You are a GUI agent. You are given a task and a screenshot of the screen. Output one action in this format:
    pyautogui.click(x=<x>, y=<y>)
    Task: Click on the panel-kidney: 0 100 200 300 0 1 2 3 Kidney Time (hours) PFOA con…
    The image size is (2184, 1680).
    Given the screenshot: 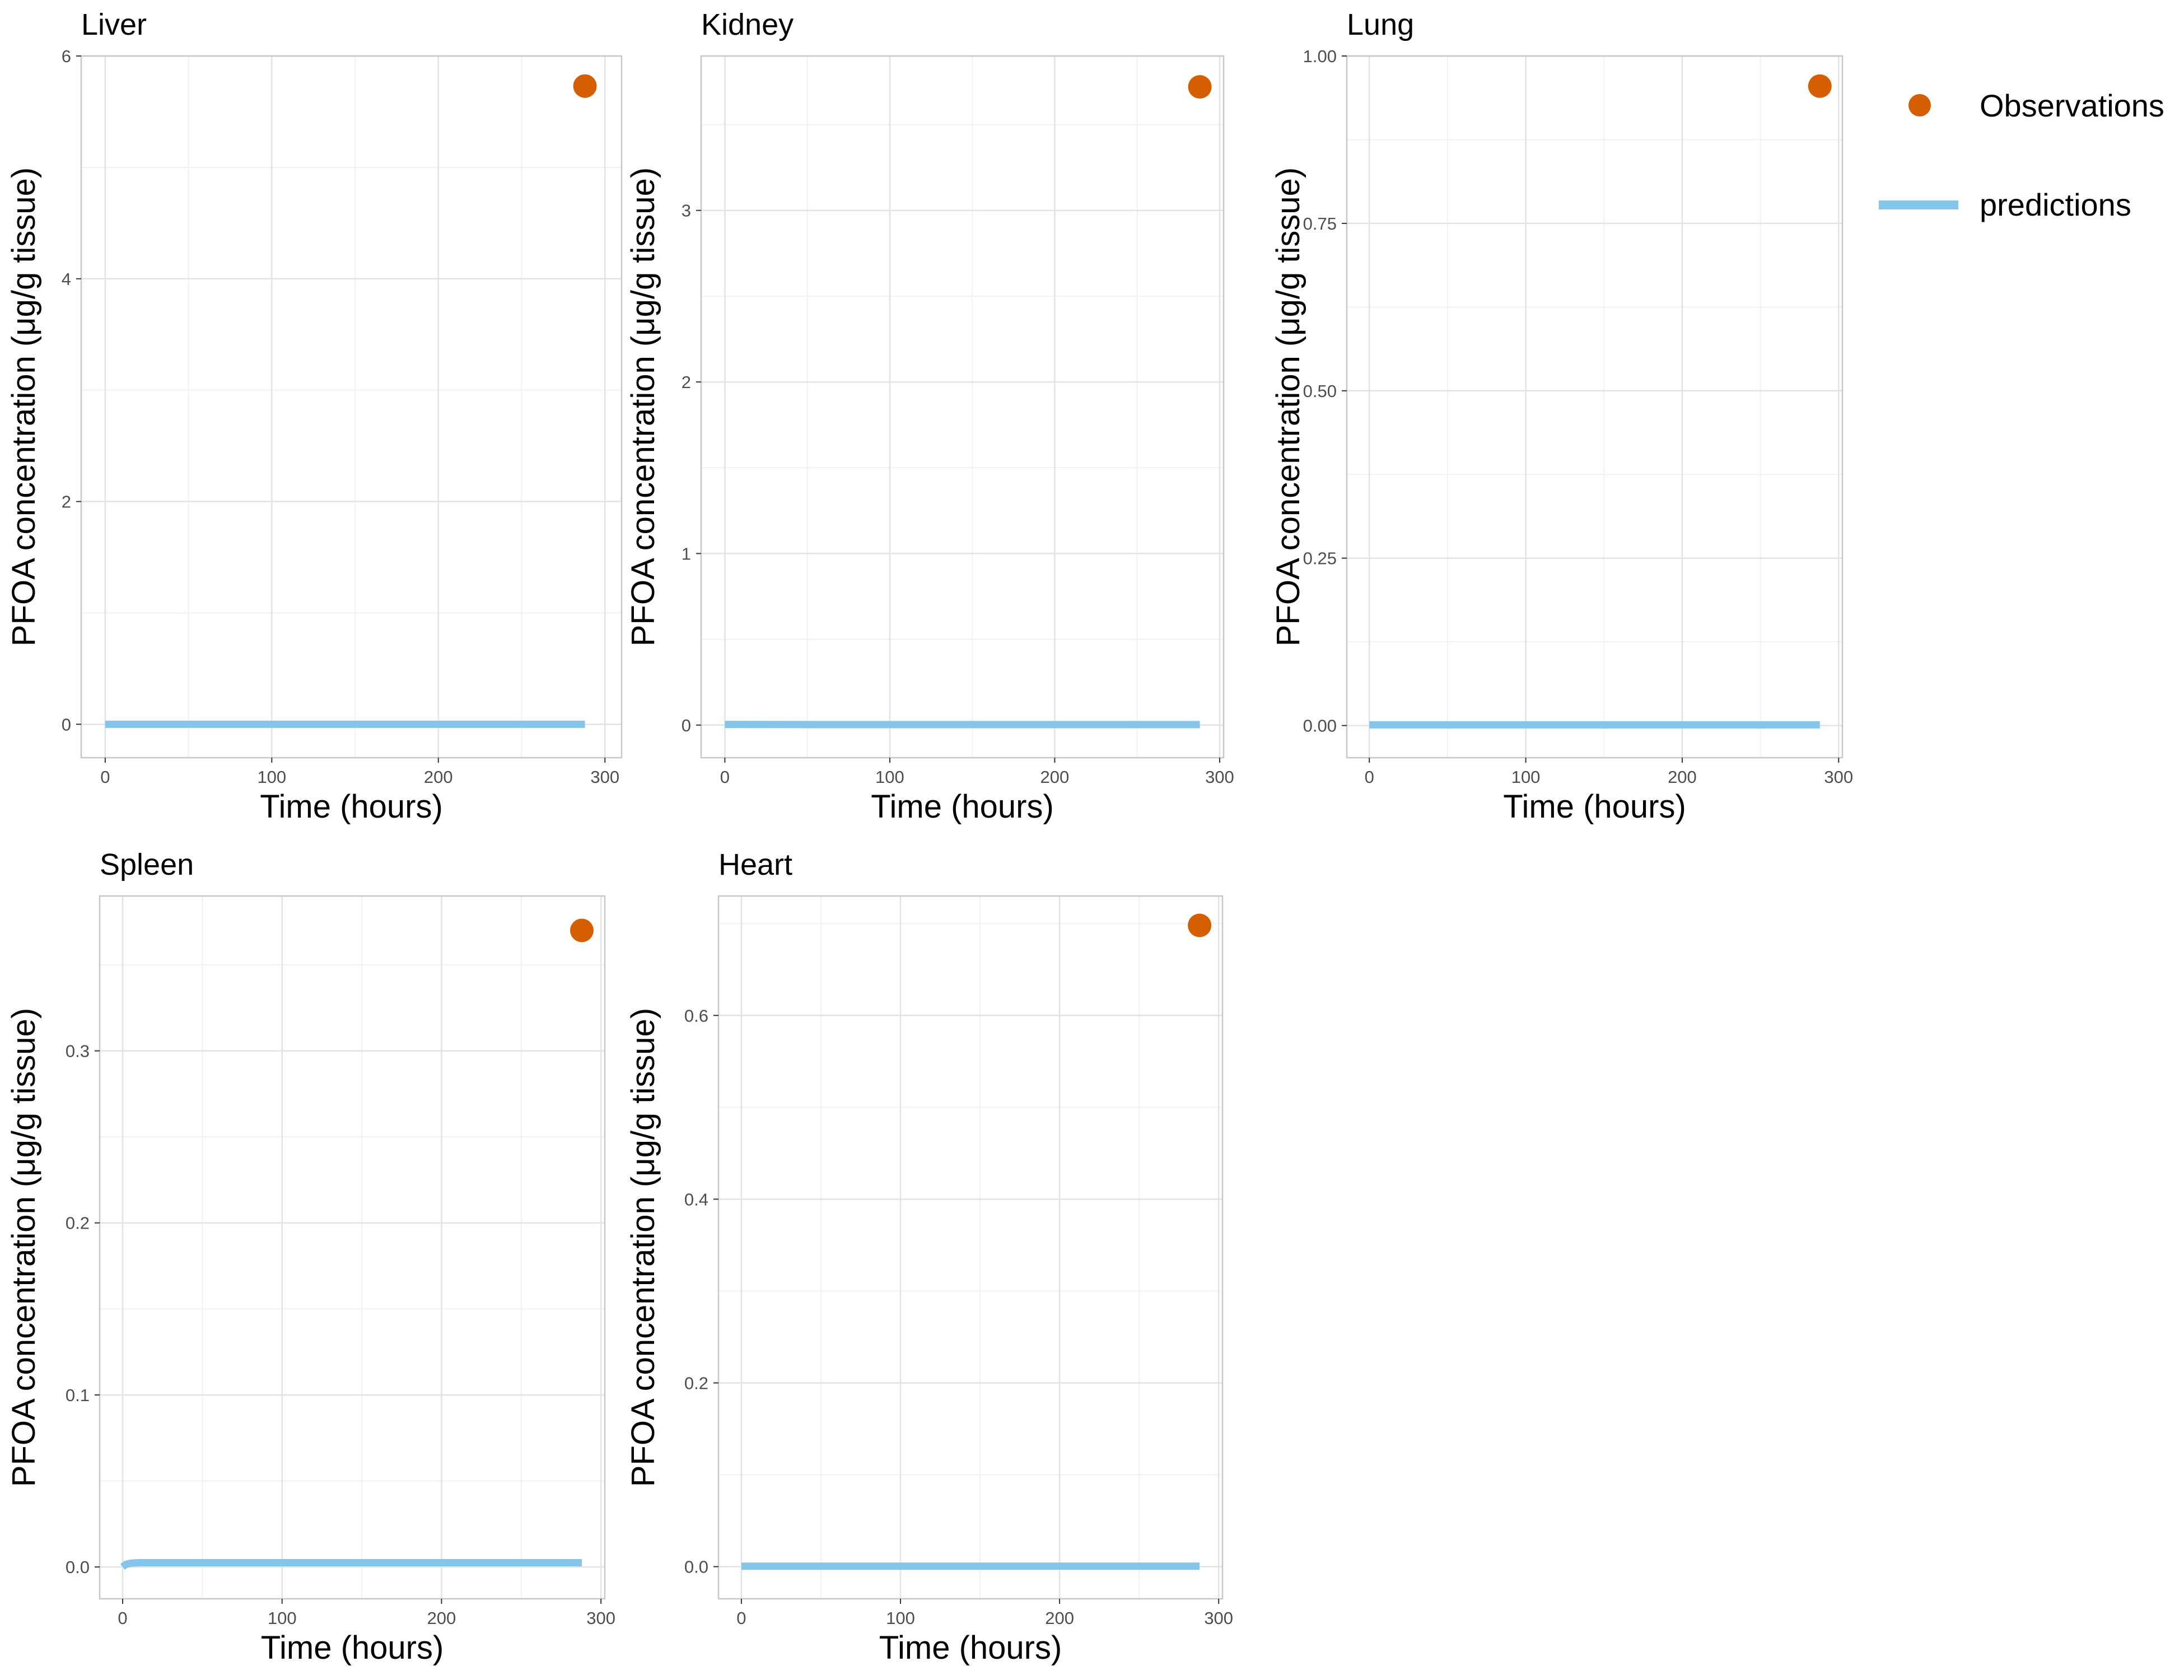 What is the action you would take?
    pyautogui.click(x=930, y=417)
    